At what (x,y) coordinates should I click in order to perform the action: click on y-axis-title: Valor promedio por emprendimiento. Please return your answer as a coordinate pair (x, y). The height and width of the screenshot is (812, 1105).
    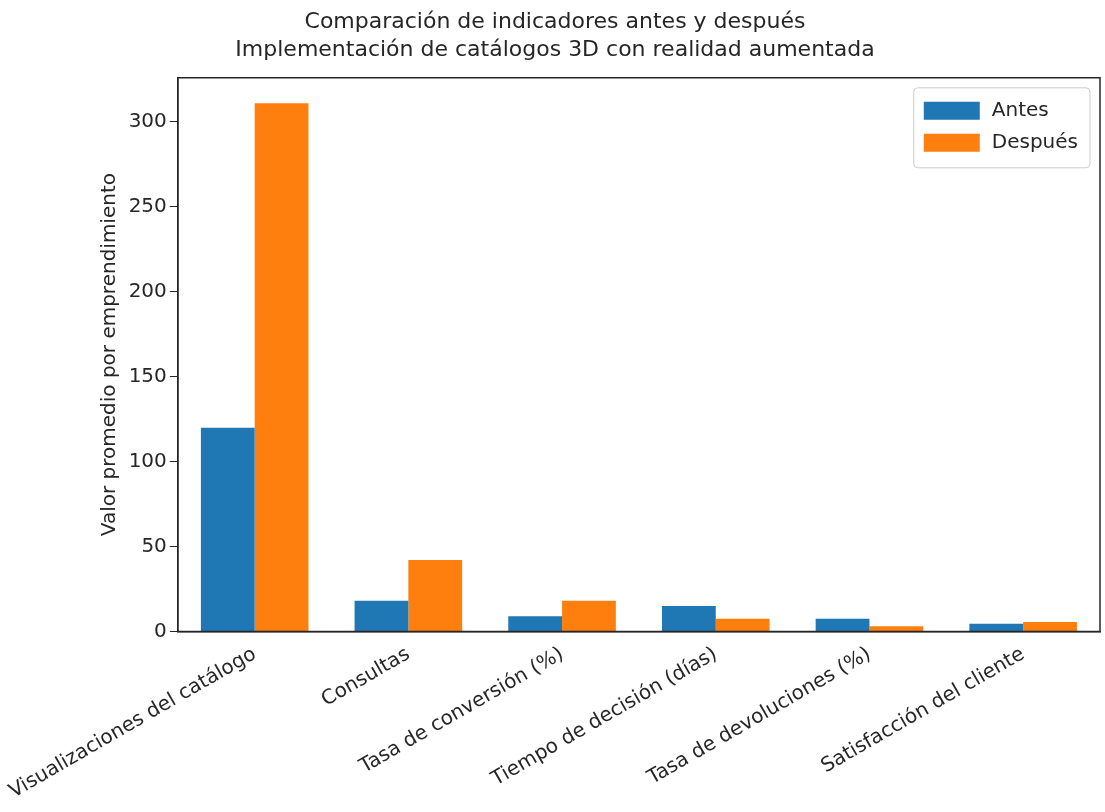
    Looking at the image, I should click on (107, 355).